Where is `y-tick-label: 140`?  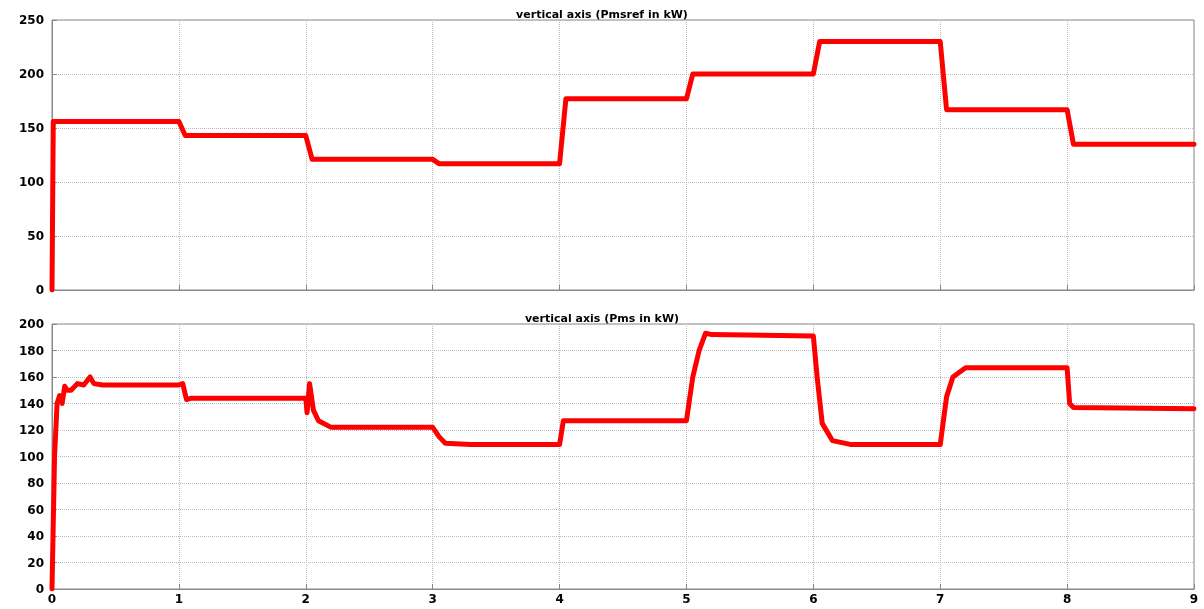 y-tick-label: 140 is located at coordinates (31, 403).